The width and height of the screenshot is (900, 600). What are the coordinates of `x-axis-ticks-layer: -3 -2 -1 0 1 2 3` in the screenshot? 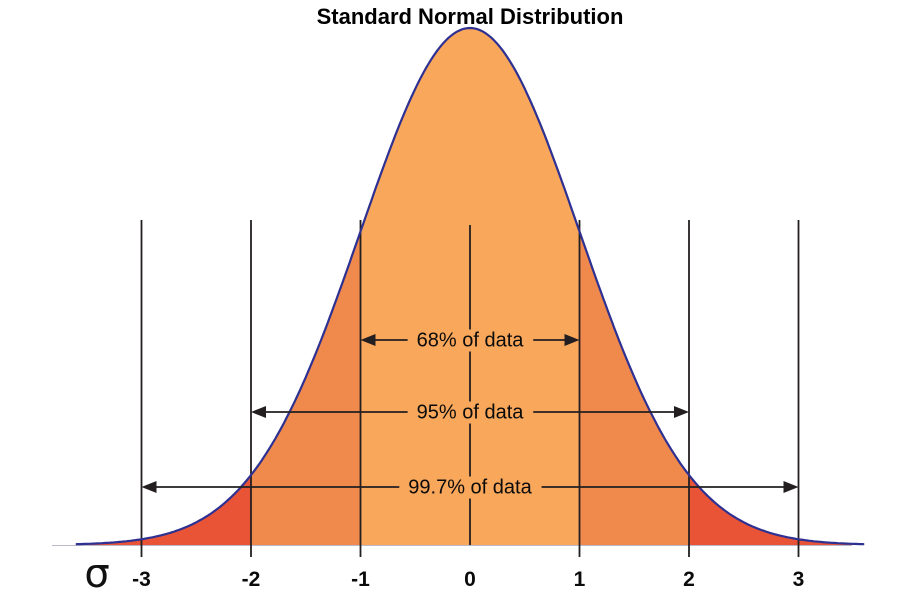 It's located at (468, 579).